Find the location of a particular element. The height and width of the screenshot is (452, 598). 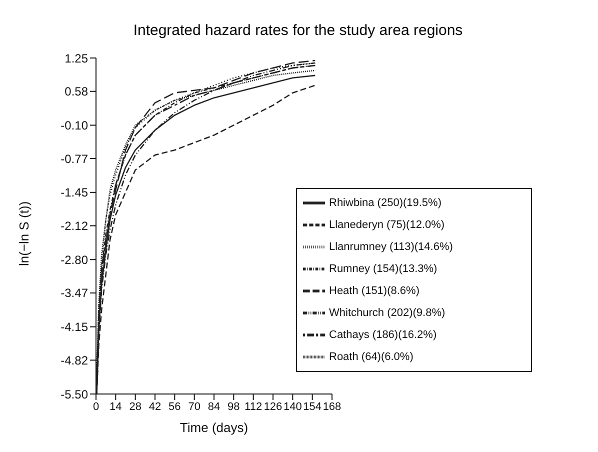

y-tick-label: -3.47 is located at coordinates (74, 293).